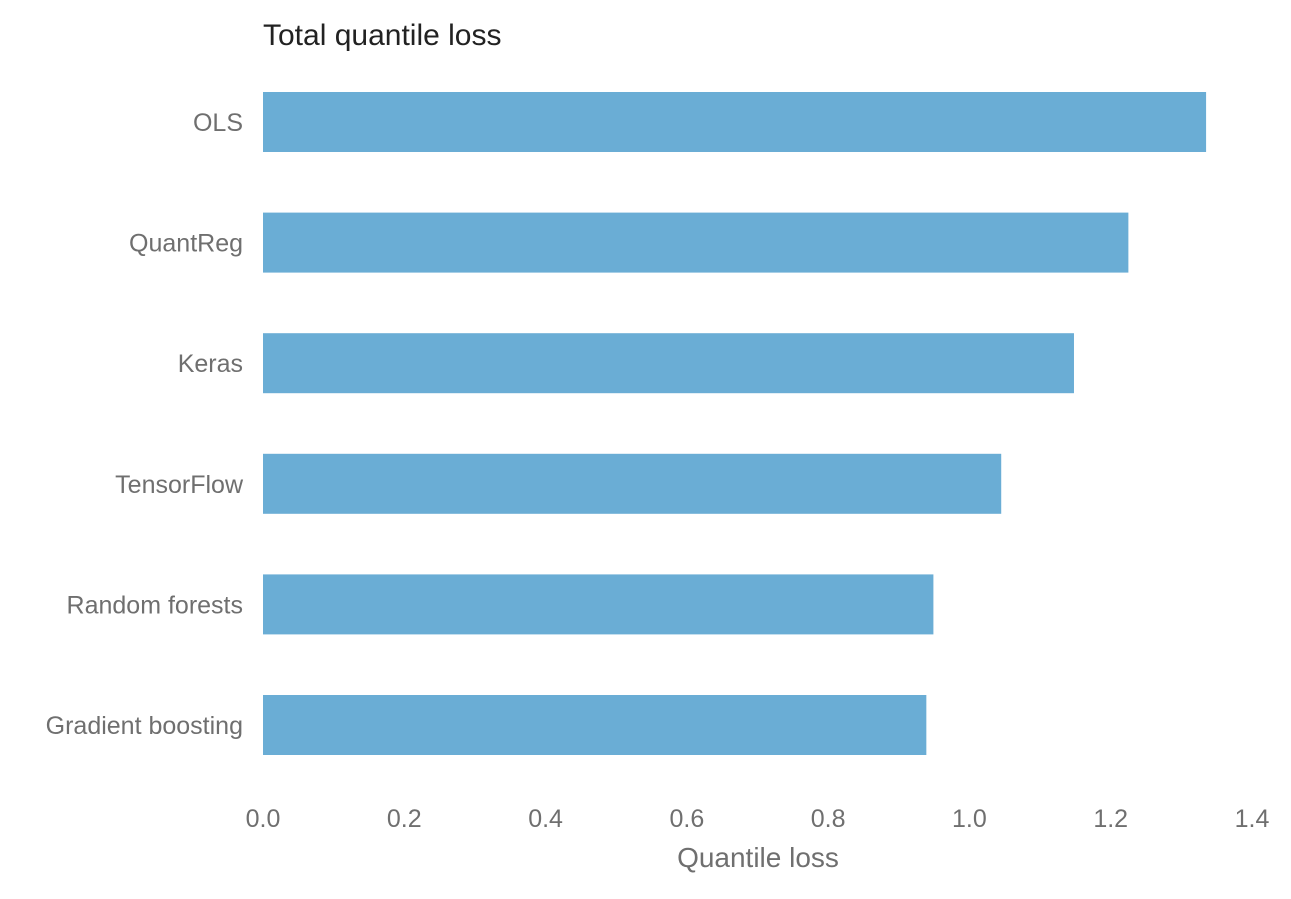  What do you see at coordinates (210, 364) in the screenshot?
I see `category-label-keras: Keras` at bounding box center [210, 364].